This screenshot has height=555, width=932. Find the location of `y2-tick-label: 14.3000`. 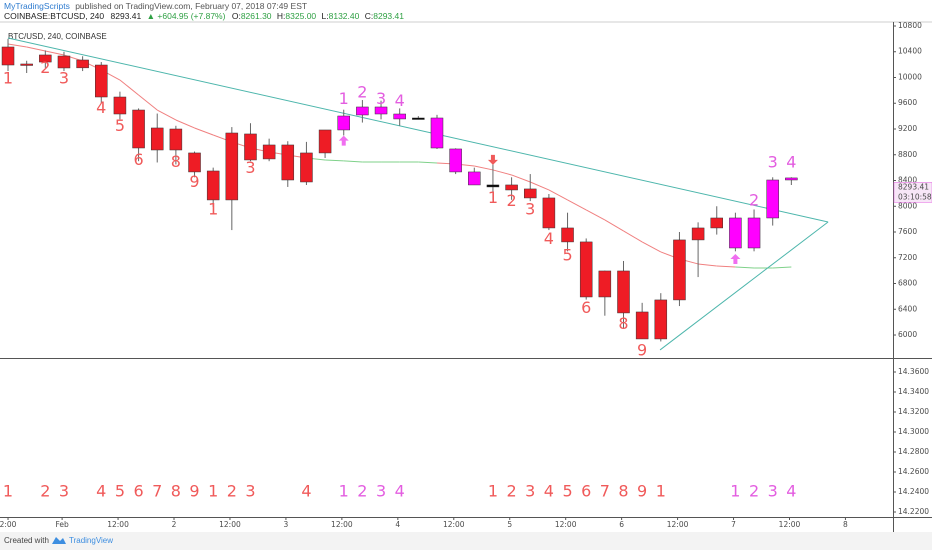

y2-tick-label: 14.3000 is located at coordinates (913, 431).